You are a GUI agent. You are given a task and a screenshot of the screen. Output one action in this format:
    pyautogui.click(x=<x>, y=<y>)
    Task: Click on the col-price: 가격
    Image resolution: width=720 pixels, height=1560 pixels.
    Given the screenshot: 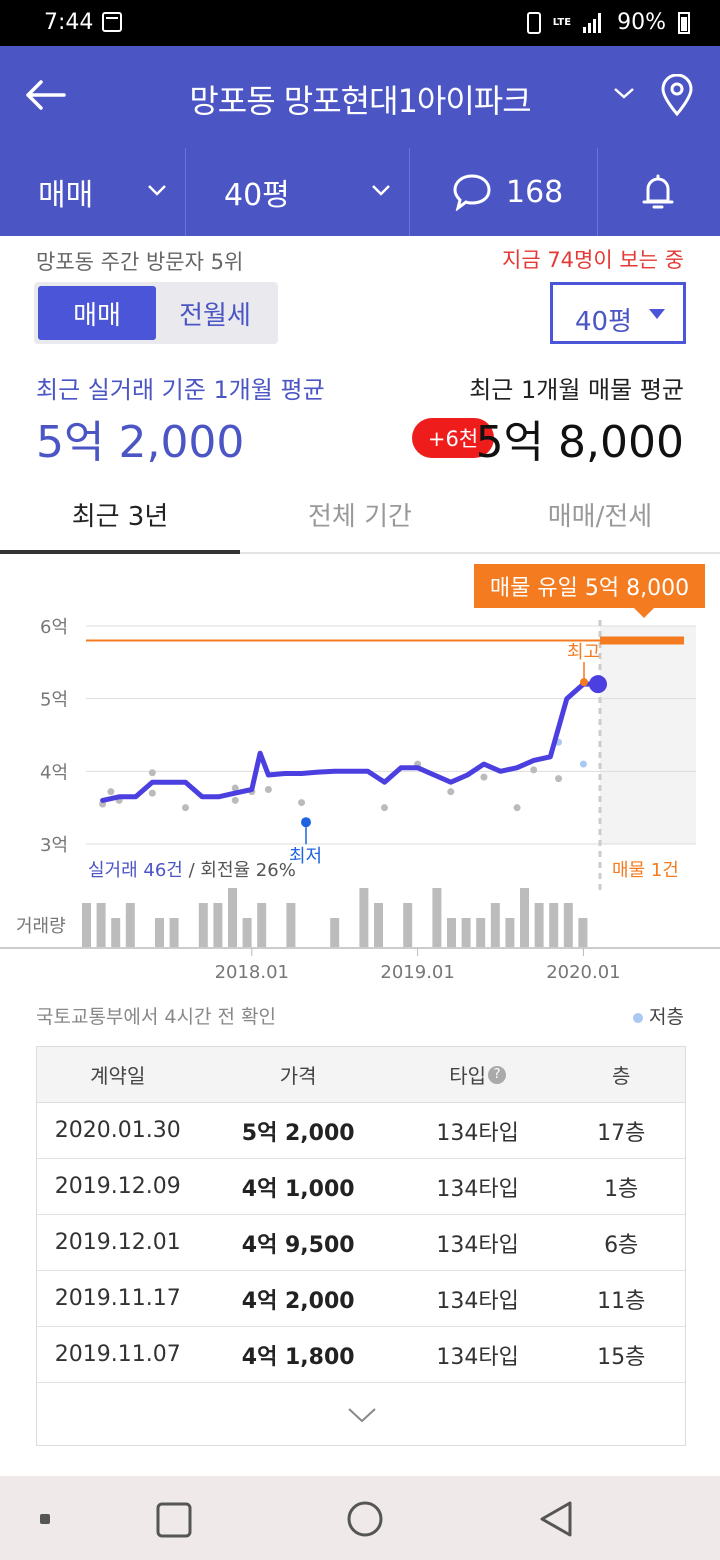 What is the action you would take?
    pyautogui.click(x=298, y=1076)
    